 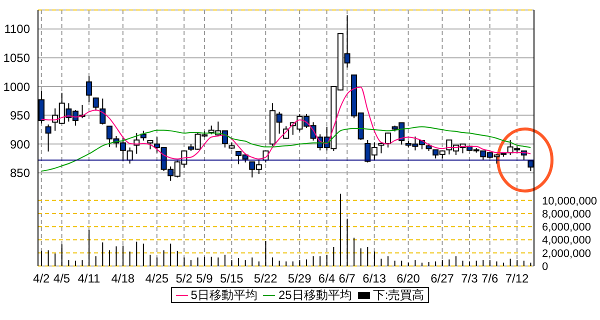 What do you see at coordinates (266, 279) in the screenshot?
I see `x-tick-label: 5/22` at bounding box center [266, 279].